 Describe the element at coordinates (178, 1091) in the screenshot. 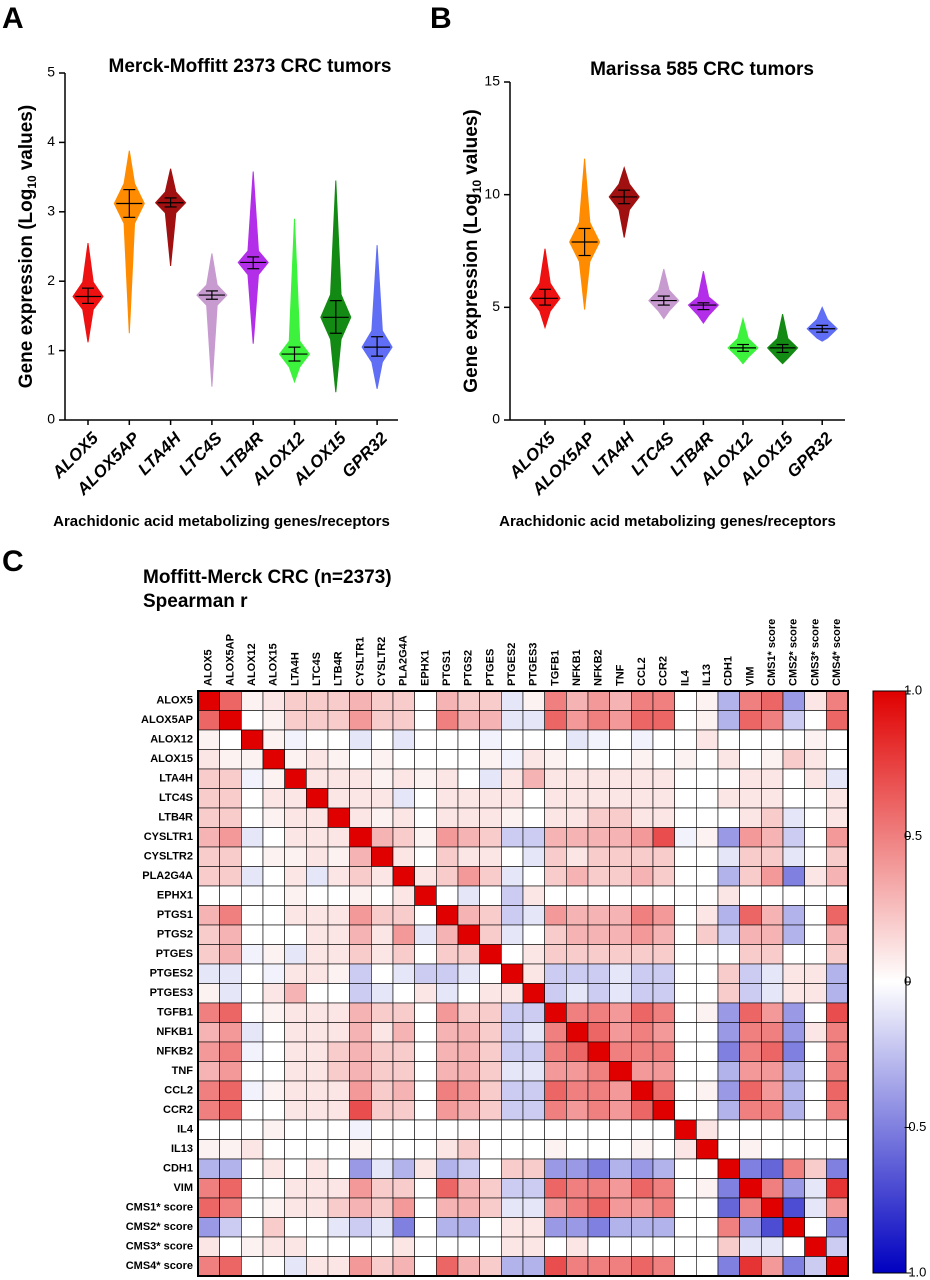

I see `row-label: CCL2` at that location.